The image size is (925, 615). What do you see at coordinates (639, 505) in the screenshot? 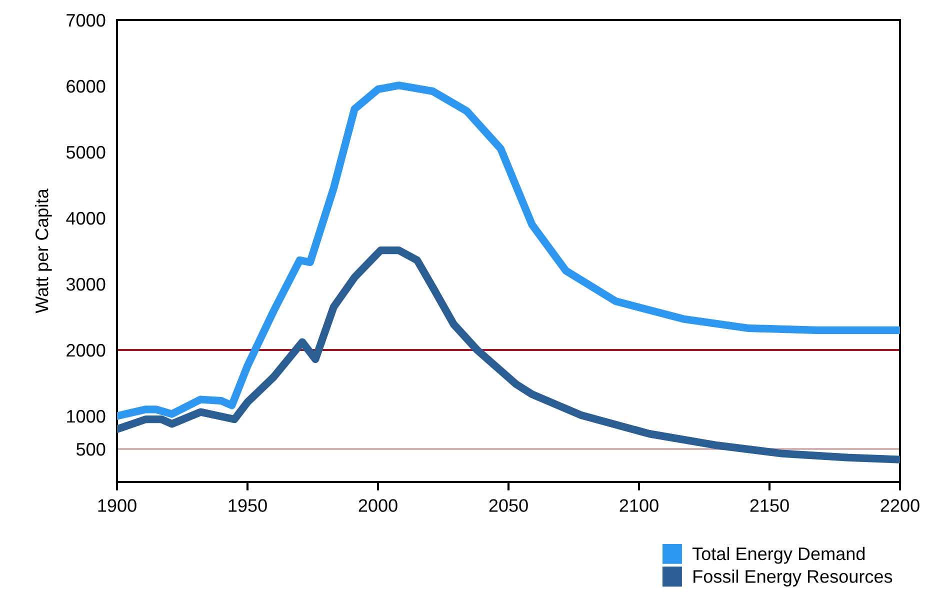
I see `x-tick-label: 2100` at bounding box center [639, 505].